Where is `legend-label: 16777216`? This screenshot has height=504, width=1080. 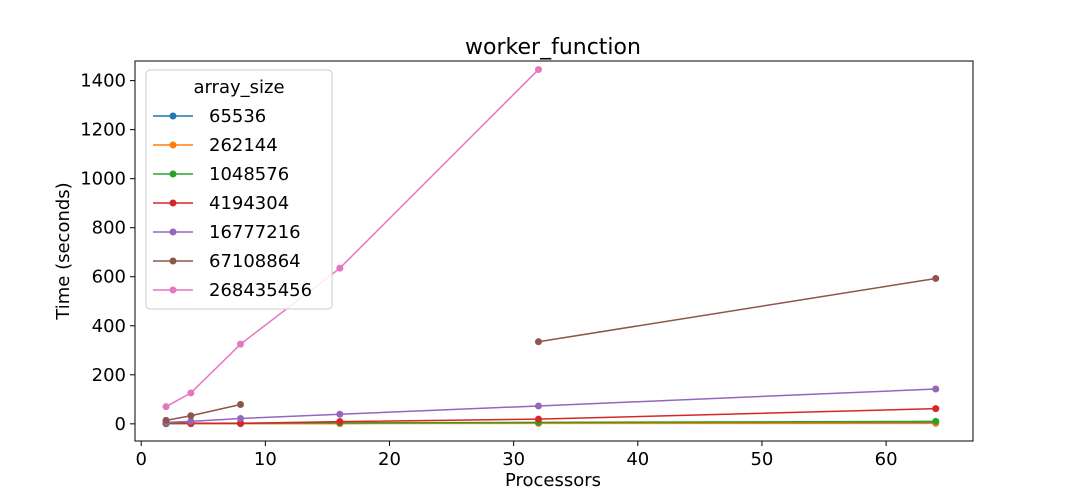
legend-label: 16777216 is located at coordinates (255, 232).